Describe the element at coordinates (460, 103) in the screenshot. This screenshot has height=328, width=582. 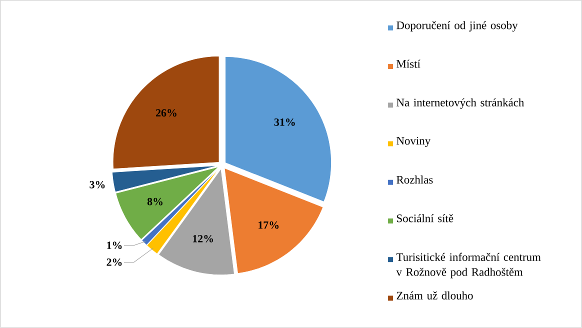
I see `legend-label: Na internetových stránkách` at that location.